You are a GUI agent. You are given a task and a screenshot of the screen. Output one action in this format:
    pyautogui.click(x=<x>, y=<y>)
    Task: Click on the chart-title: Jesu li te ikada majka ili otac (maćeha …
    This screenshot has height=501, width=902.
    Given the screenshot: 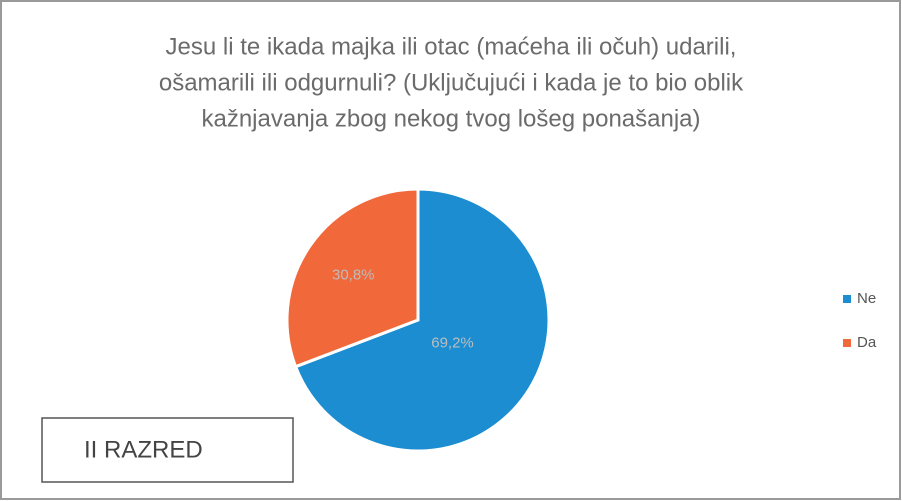 What is the action you would take?
    pyautogui.click(x=451, y=46)
    